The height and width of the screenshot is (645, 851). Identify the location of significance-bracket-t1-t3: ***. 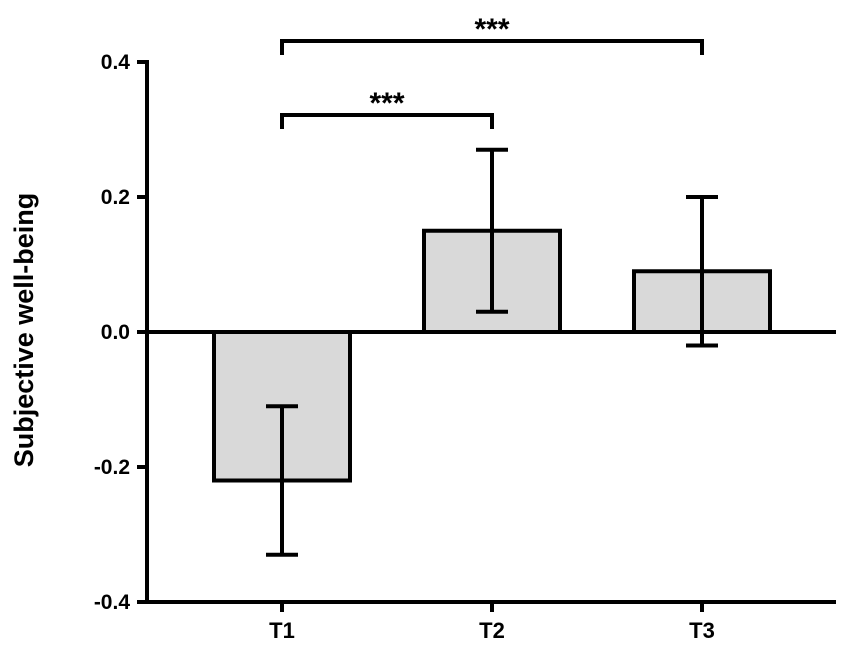
(492, 34).